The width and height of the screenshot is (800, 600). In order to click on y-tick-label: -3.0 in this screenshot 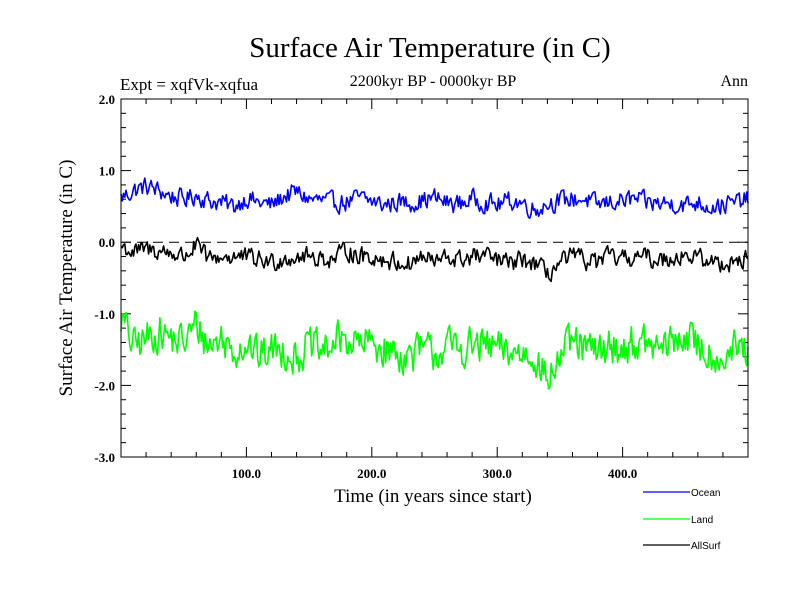, I will do `click(104, 457)`.